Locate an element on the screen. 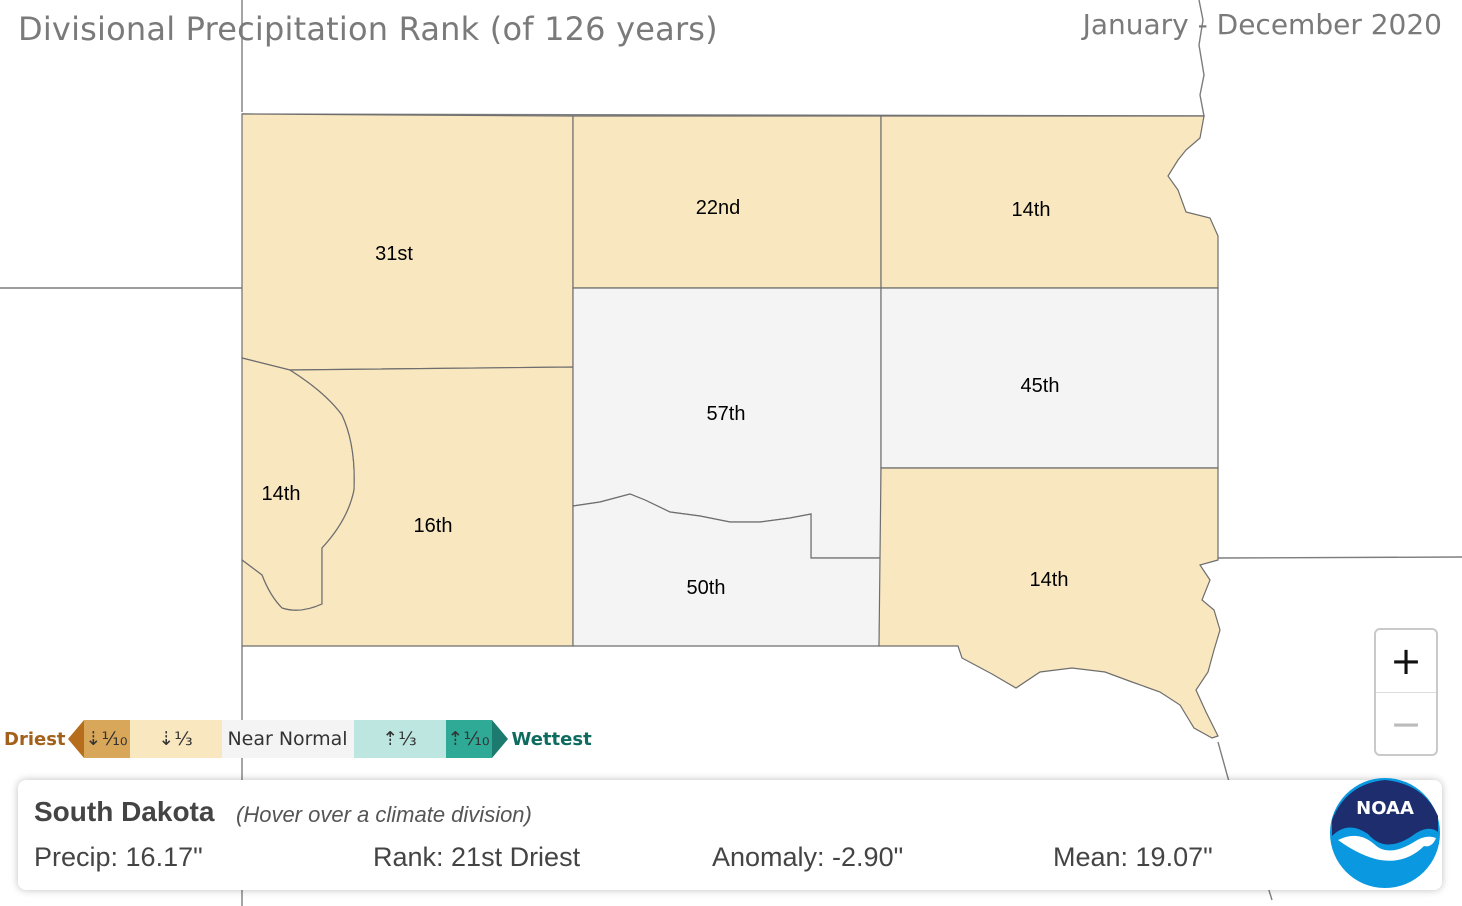 The image size is (1462, 906). rank-label-northwest: 31st is located at coordinates (394, 254).